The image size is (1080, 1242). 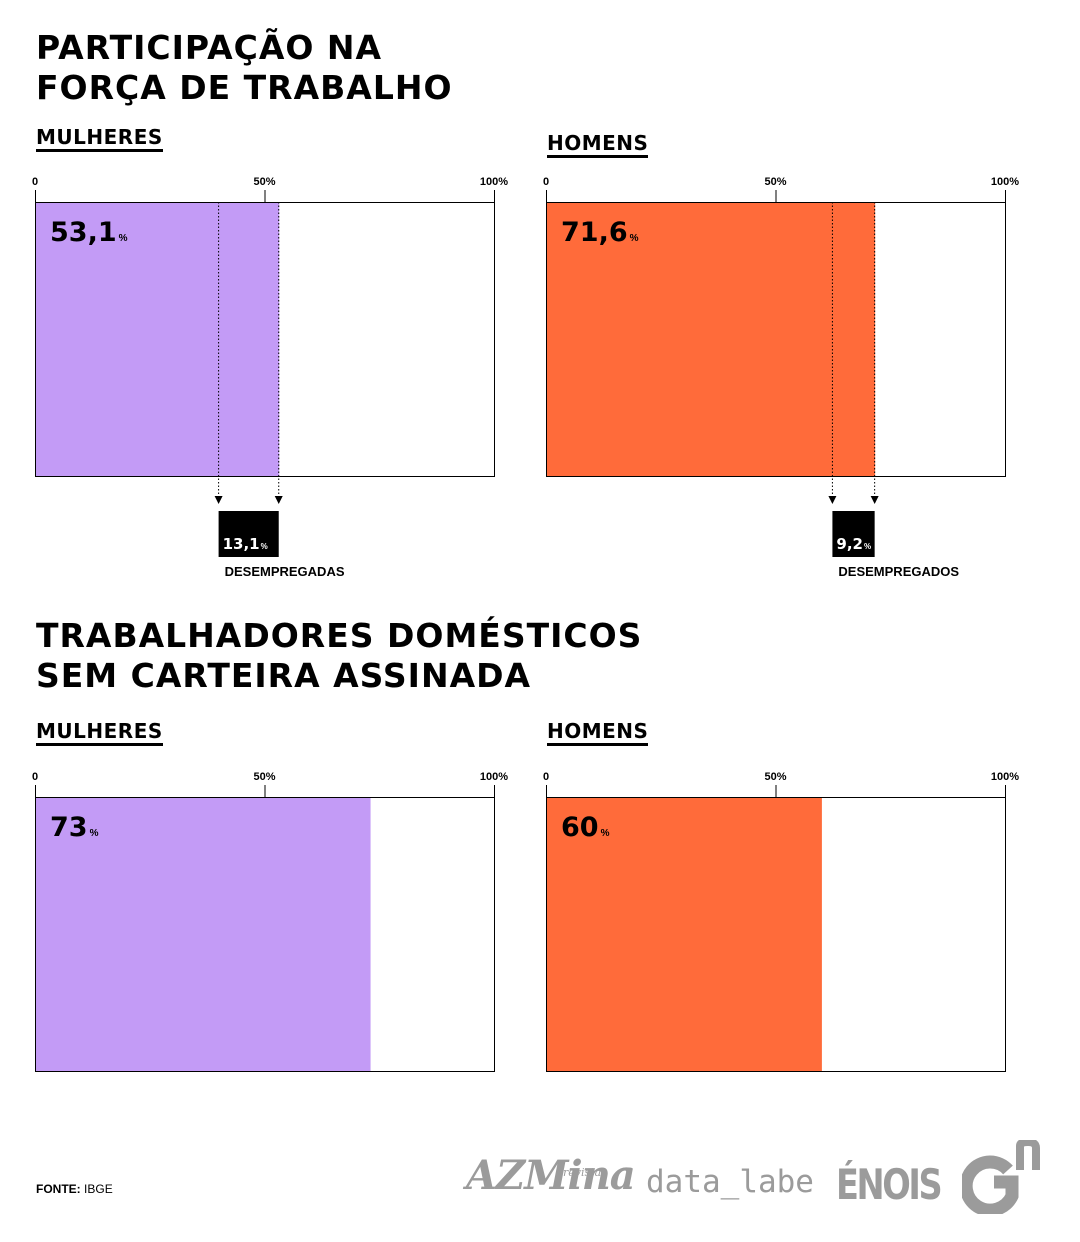 I want to click on bar-value-label: 73%, so click(x=74, y=827).